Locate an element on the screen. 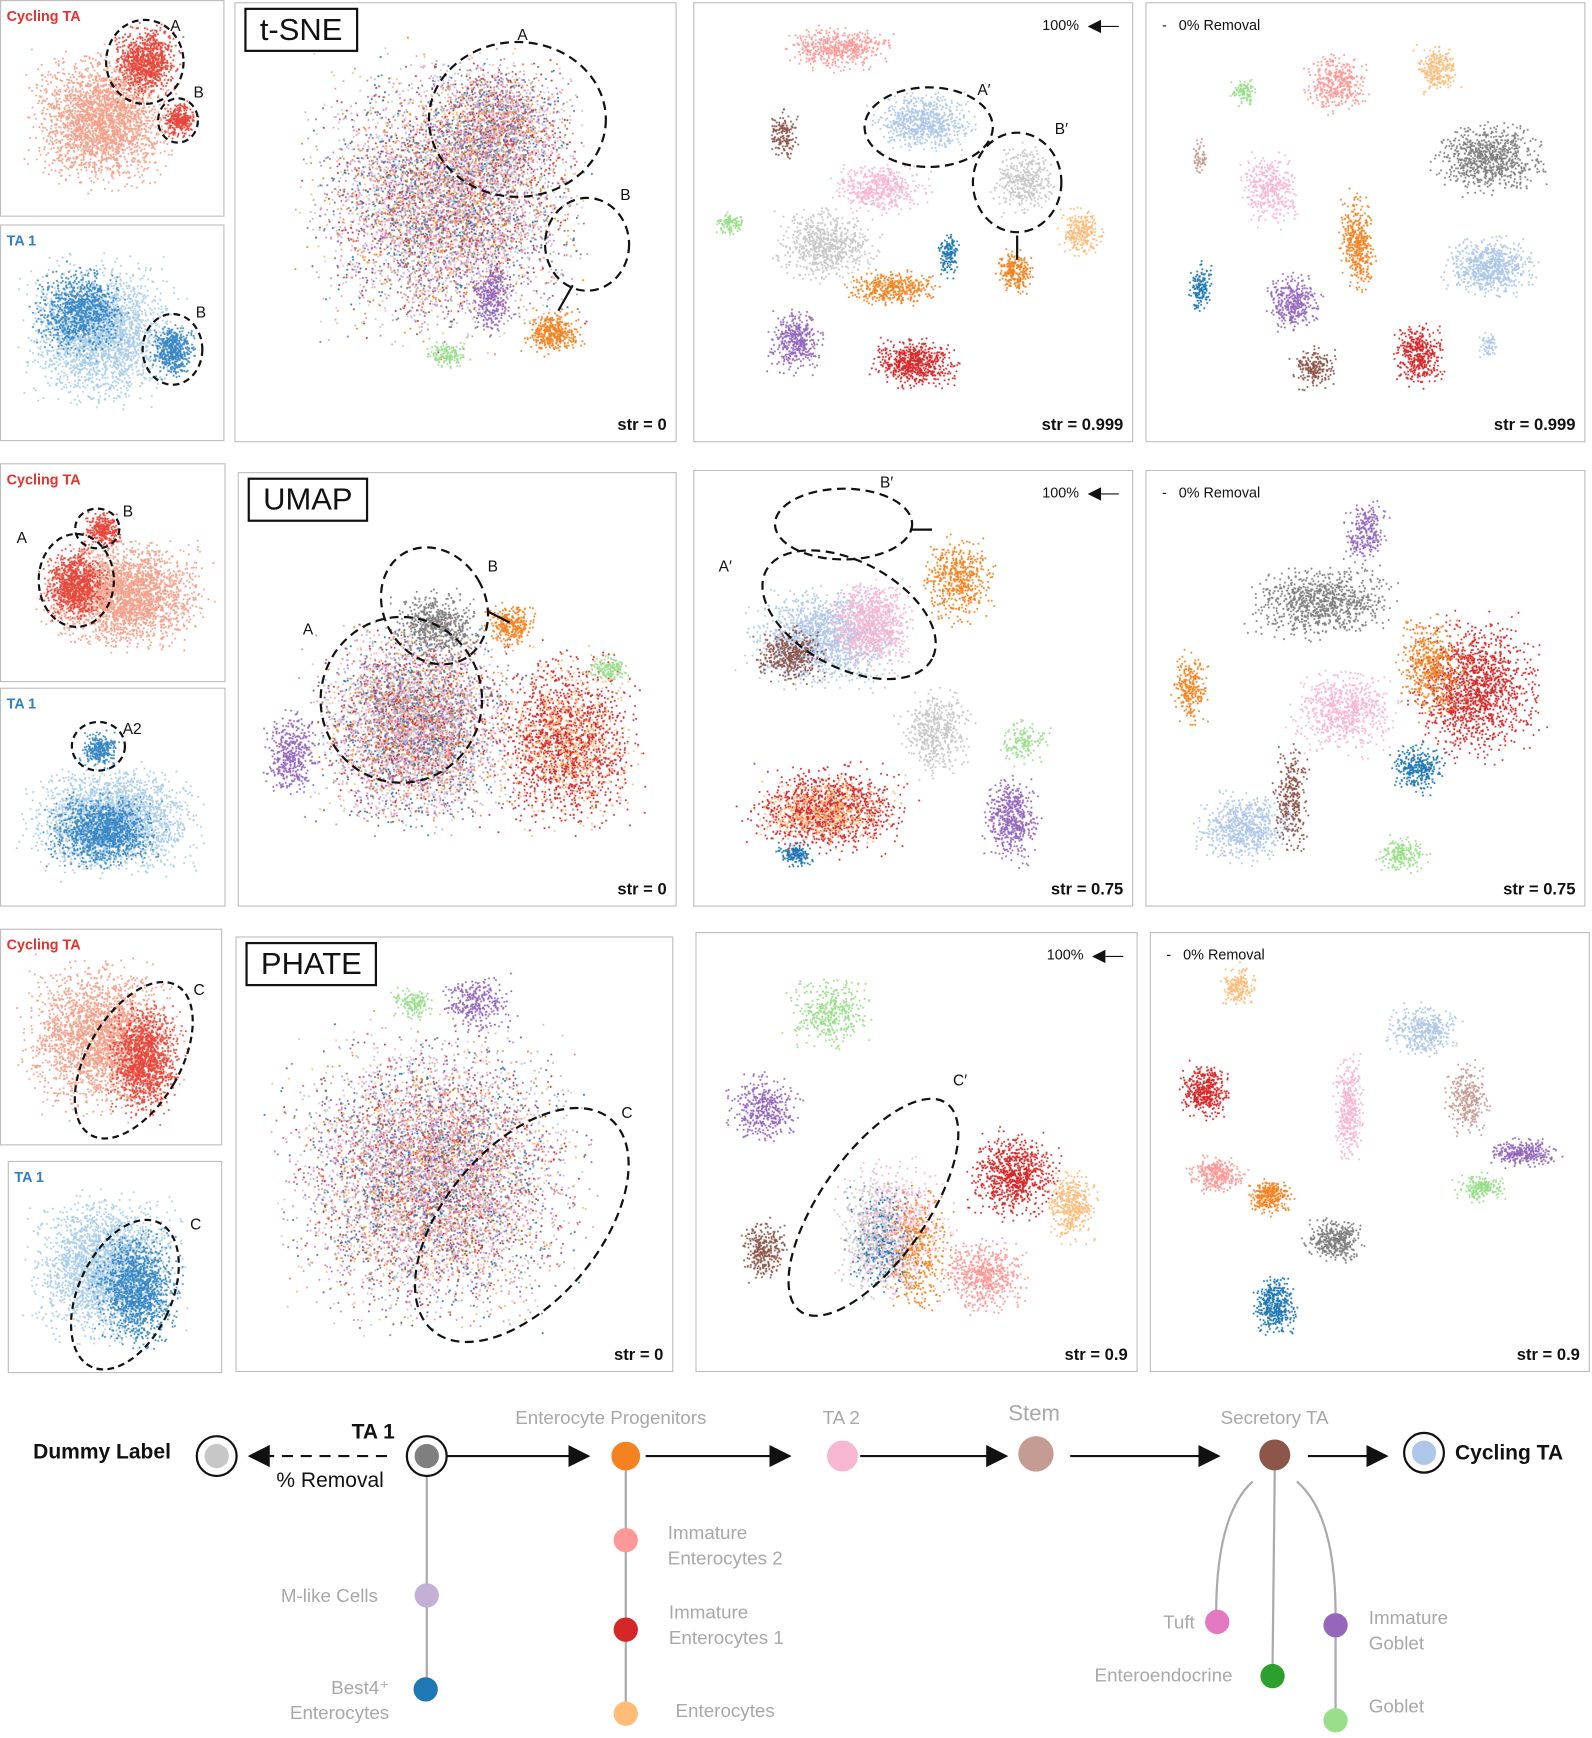 This screenshot has width=1592, height=1738. legend-dot-ig is located at coordinates (1335, 1625).